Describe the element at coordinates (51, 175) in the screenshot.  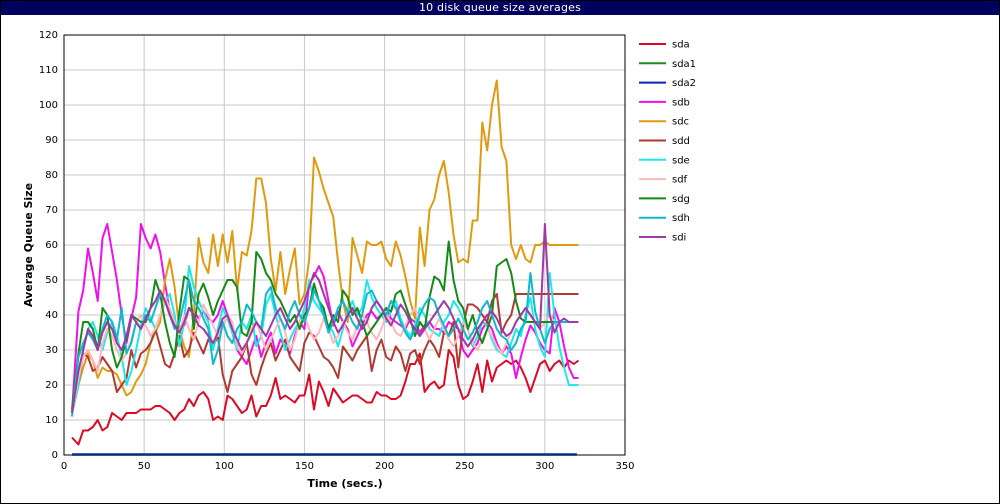
I see `y-tick-label: 80` at that location.